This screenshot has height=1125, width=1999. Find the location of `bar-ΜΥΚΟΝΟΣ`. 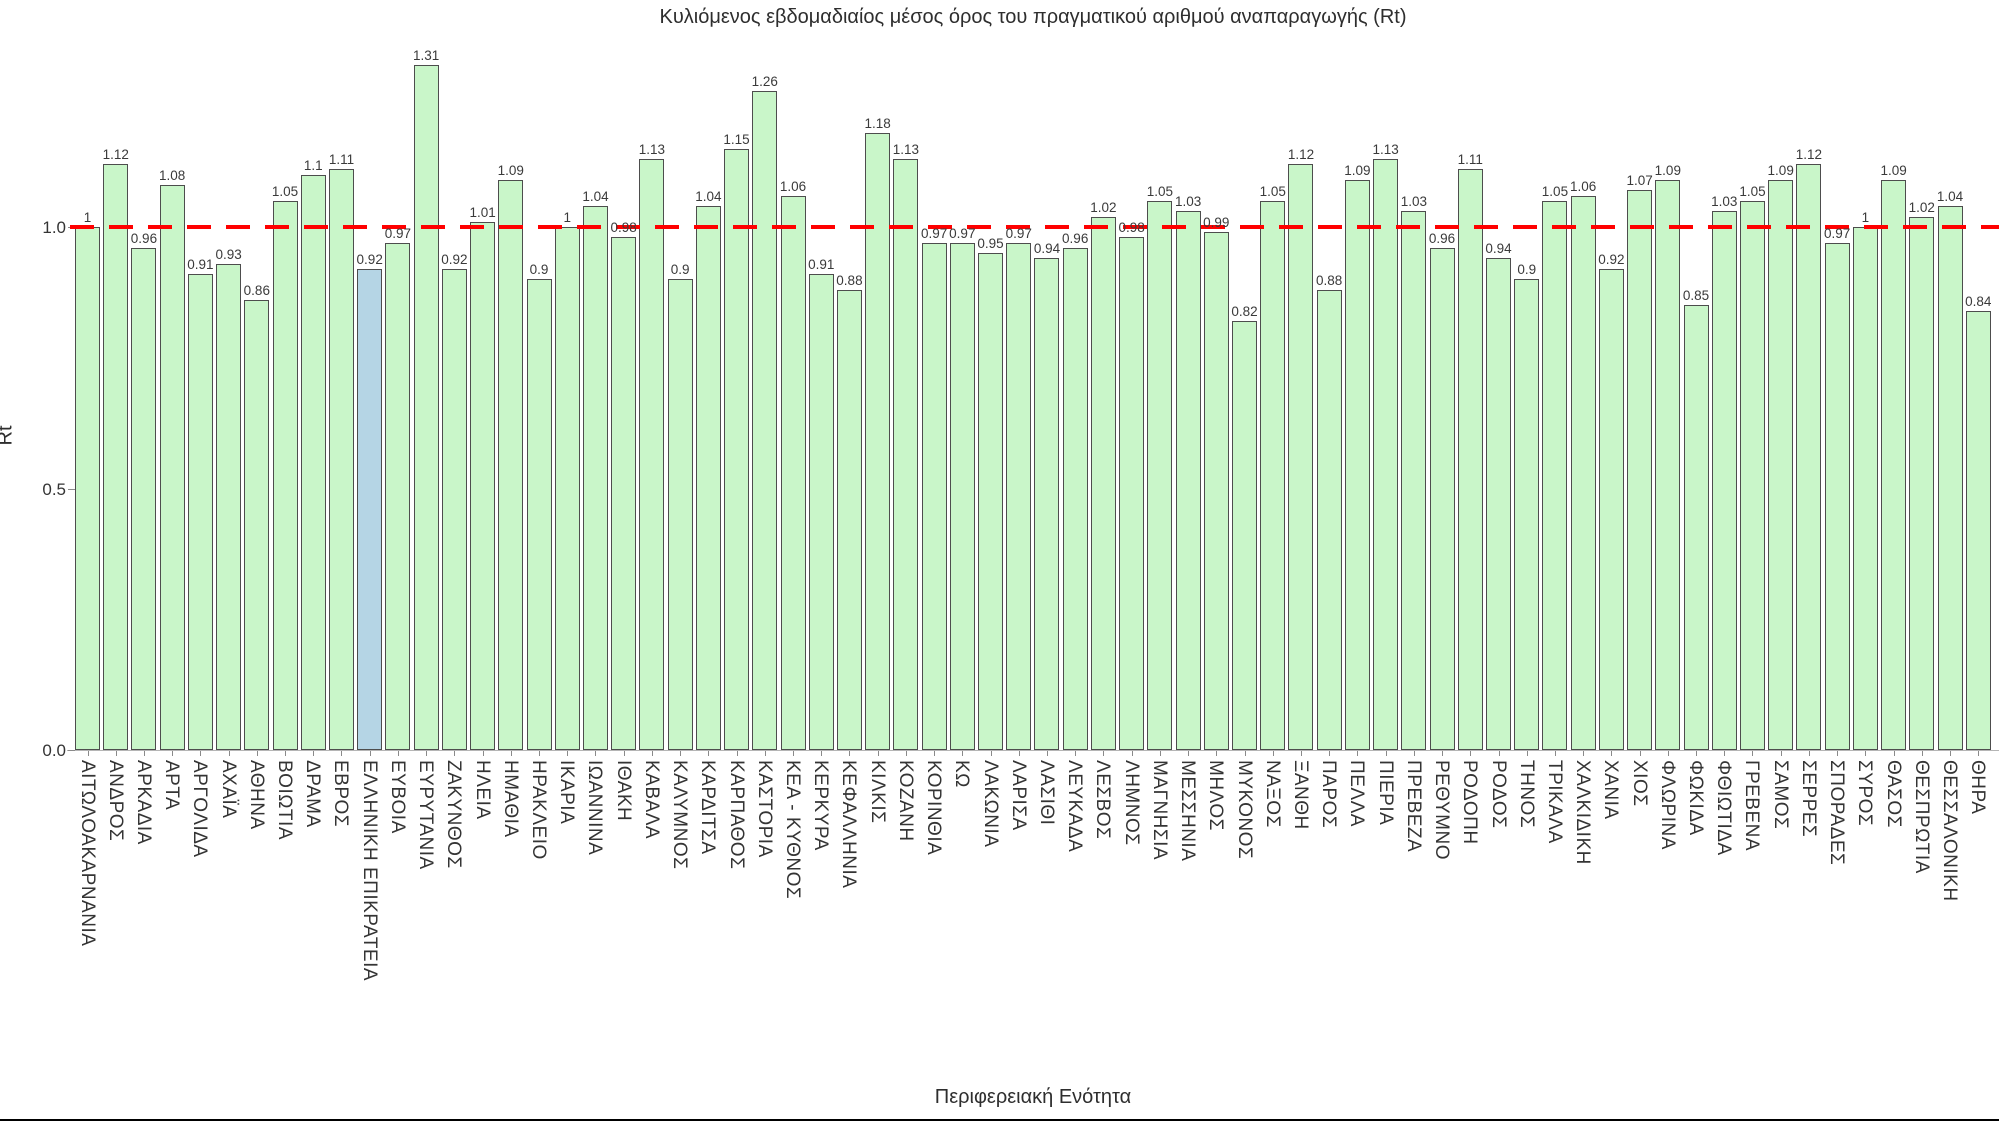

bar-ΜΥΚΟΝΟΣ is located at coordinates (1245, 535).